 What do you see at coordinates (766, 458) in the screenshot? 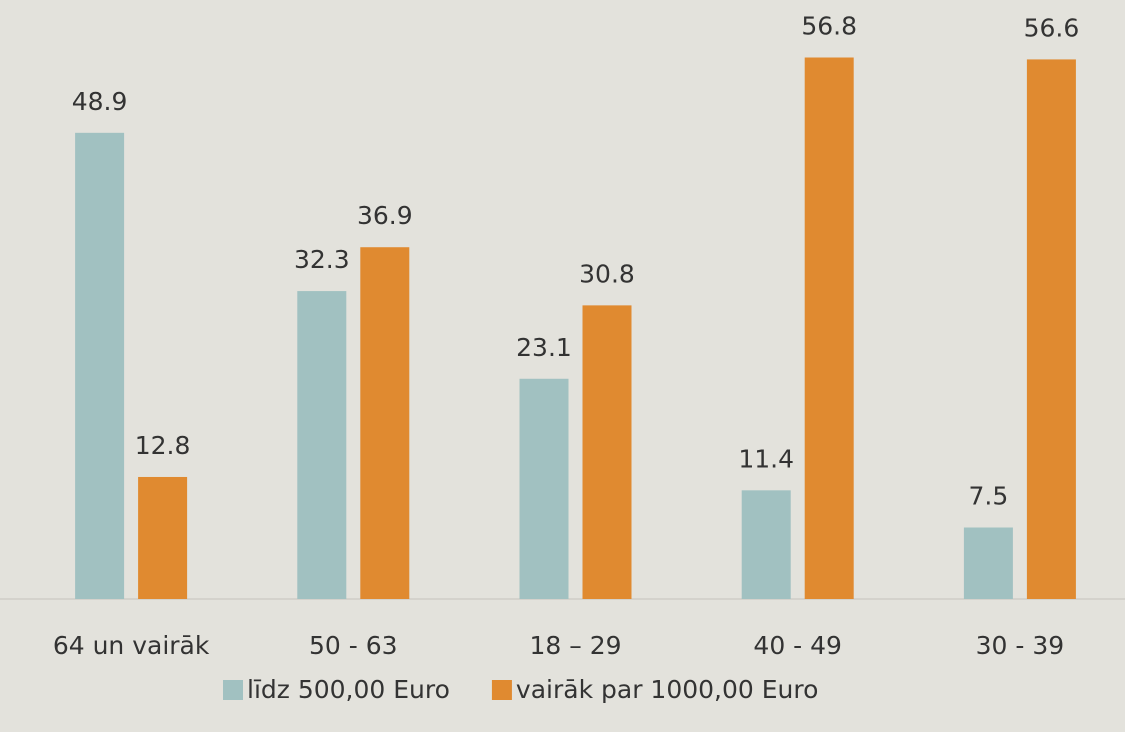
I see `data-label: 11.4` at bounding box center [766, 458].